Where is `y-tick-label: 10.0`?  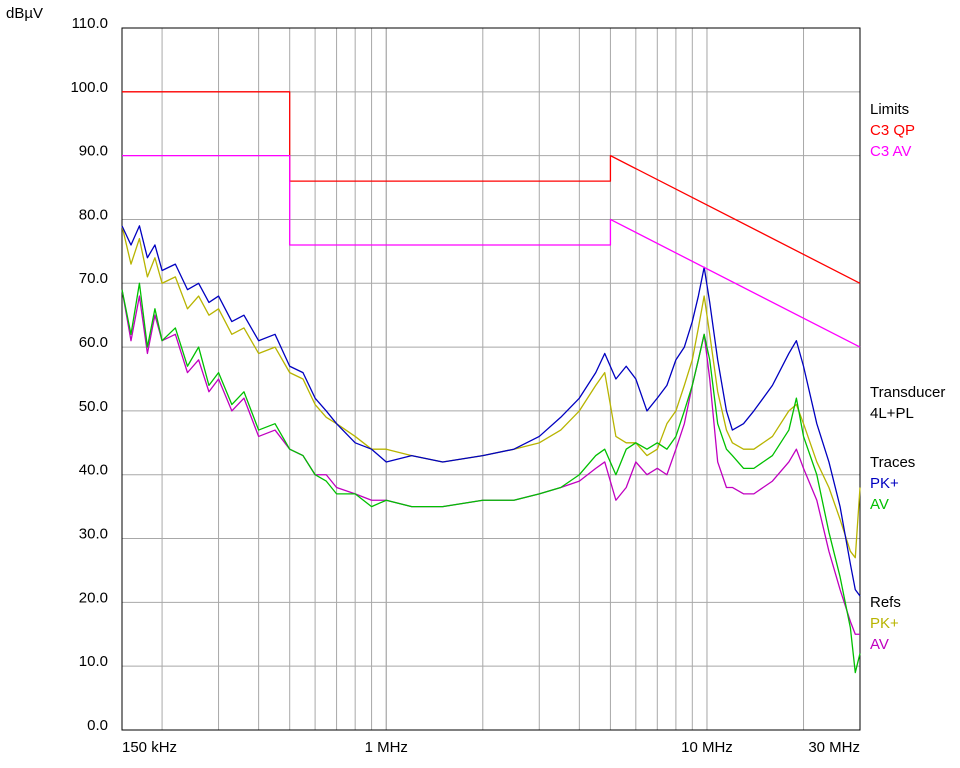 y-tick-label: 10.0 is located at coordinates (93, 661).